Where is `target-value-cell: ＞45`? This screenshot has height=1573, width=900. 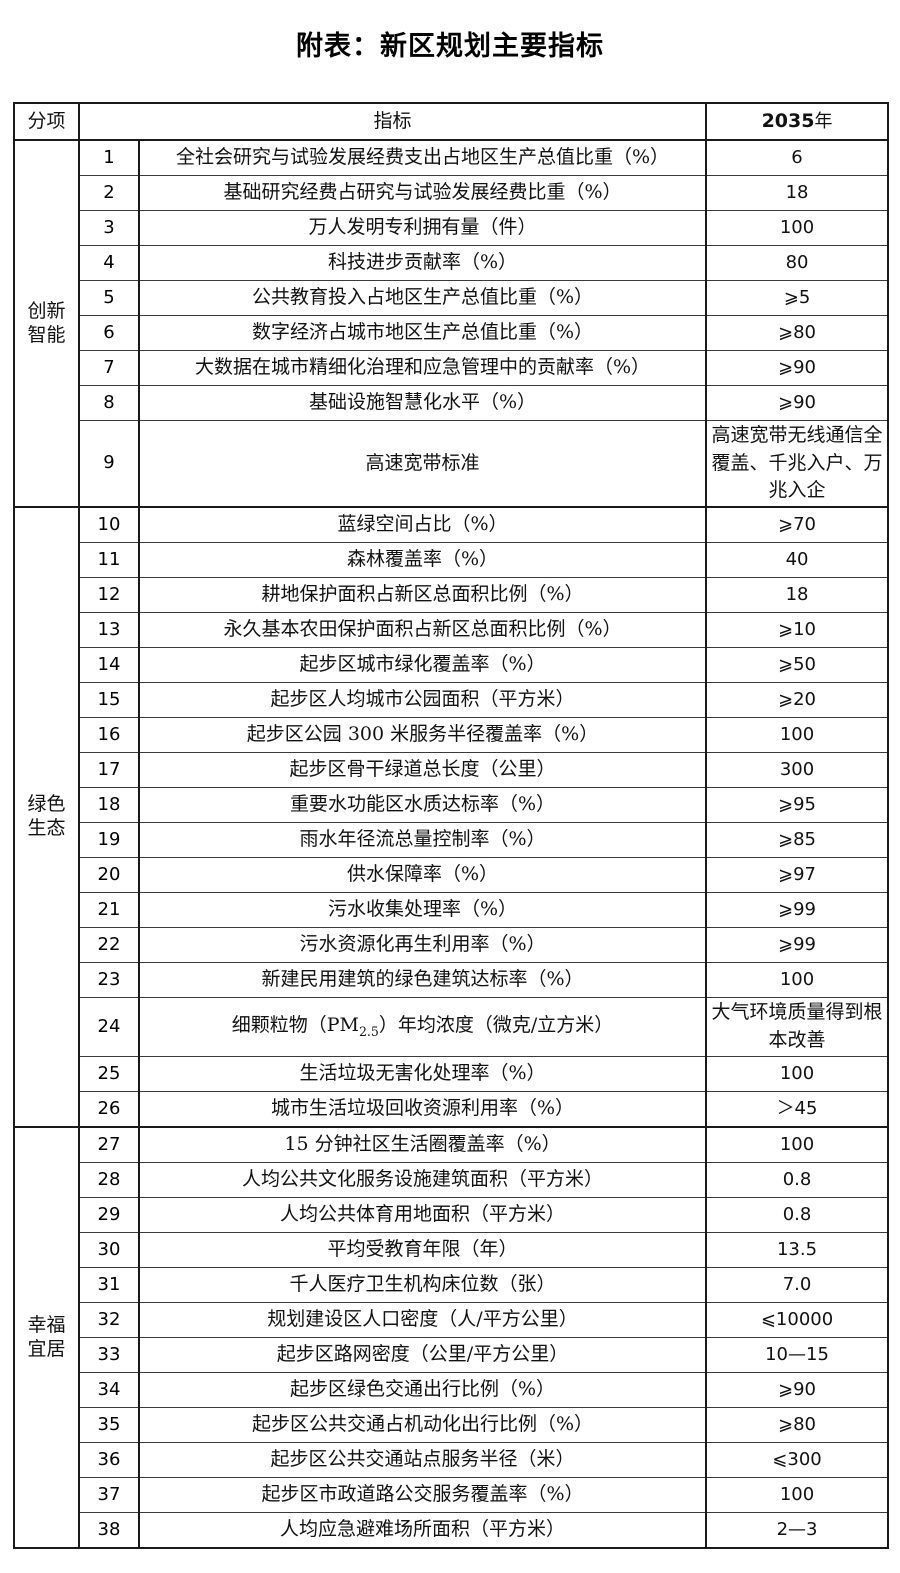 target-value-cell: ＞45 is located at coordinates (797, 1109).